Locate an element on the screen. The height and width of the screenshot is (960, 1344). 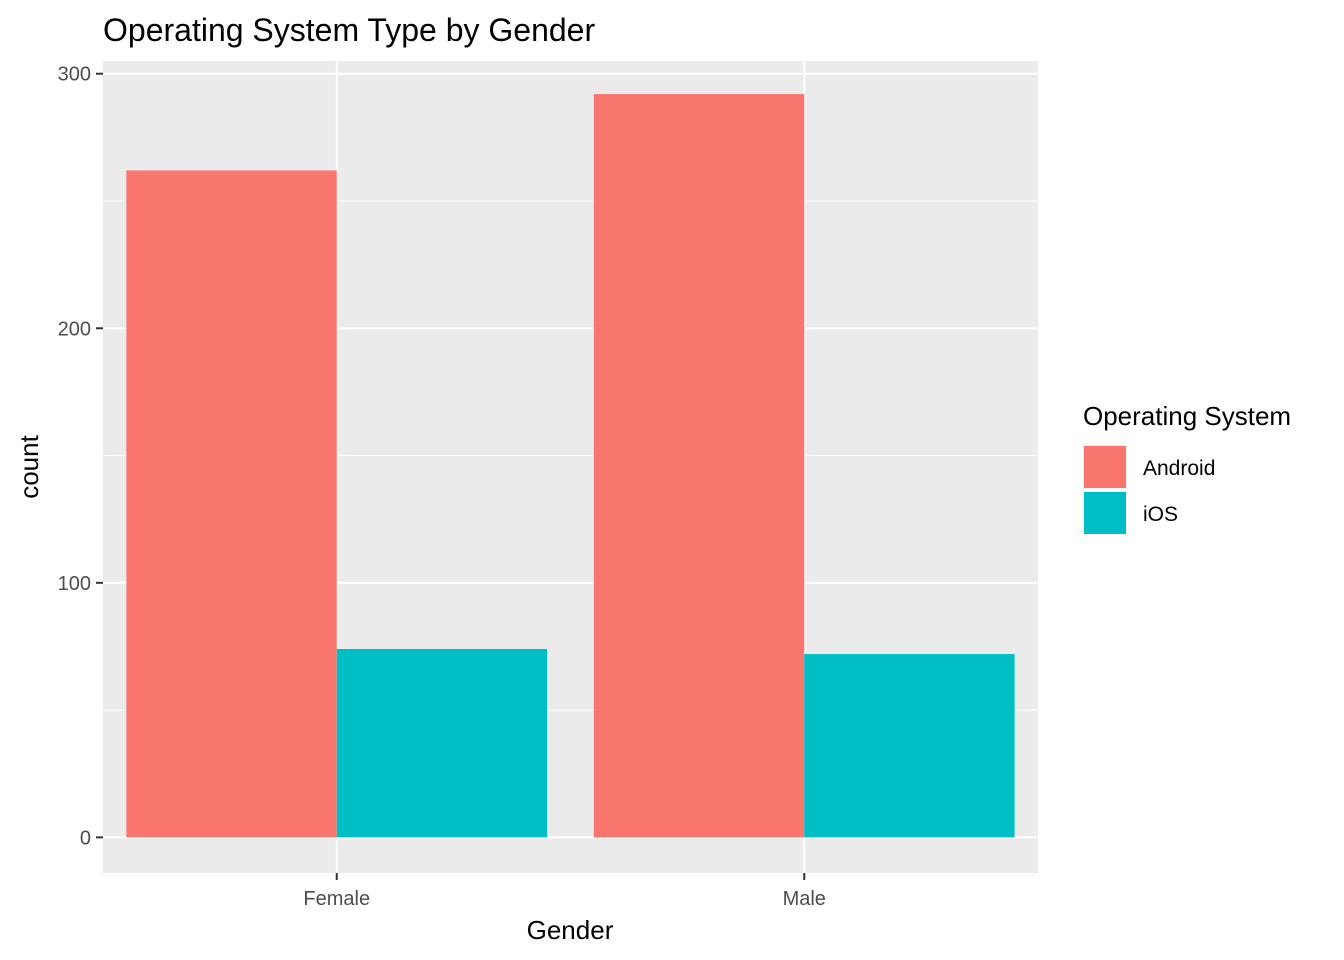
bar-ios-female is located at coordinates (442, 743).